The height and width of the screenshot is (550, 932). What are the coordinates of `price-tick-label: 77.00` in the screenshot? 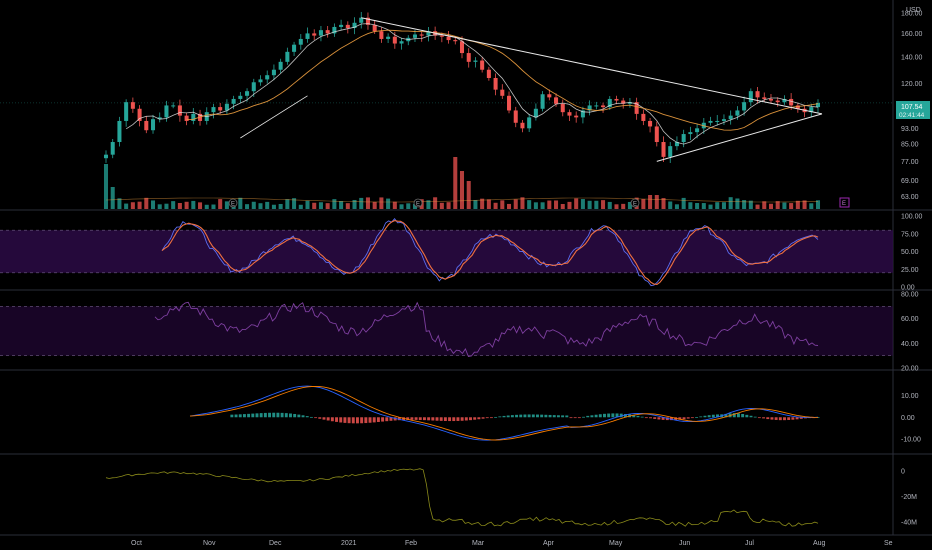 It's located at (910, 162).